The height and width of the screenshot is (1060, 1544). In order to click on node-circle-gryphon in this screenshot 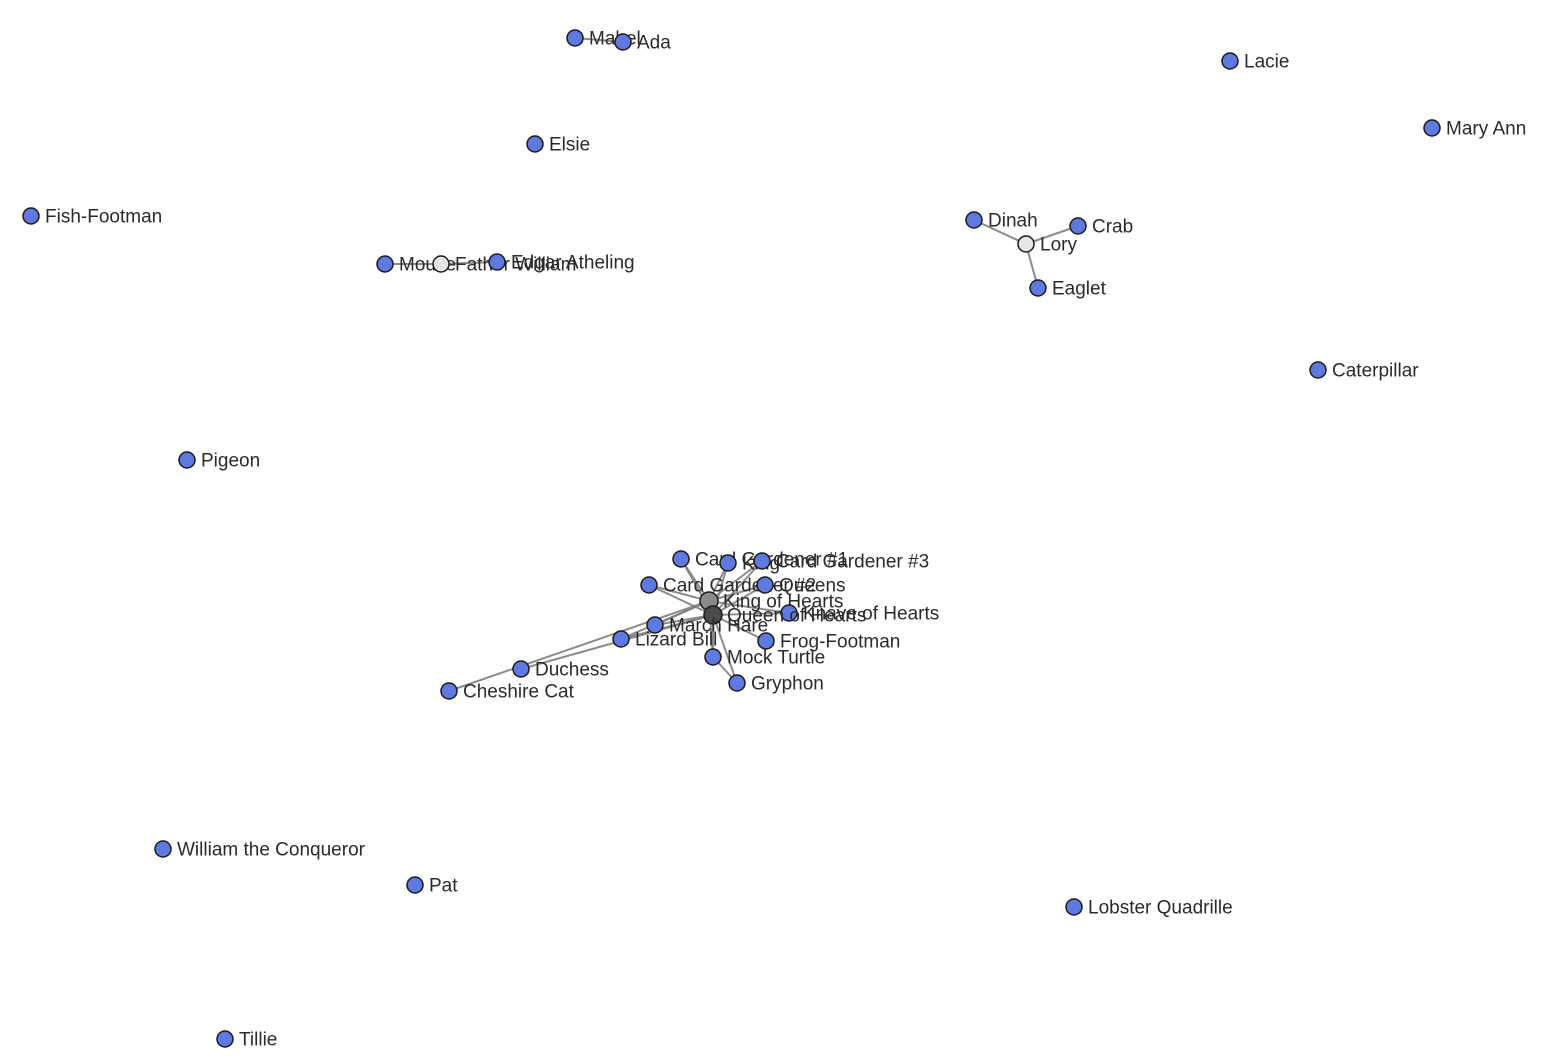, I will do `click(737, 683)`.